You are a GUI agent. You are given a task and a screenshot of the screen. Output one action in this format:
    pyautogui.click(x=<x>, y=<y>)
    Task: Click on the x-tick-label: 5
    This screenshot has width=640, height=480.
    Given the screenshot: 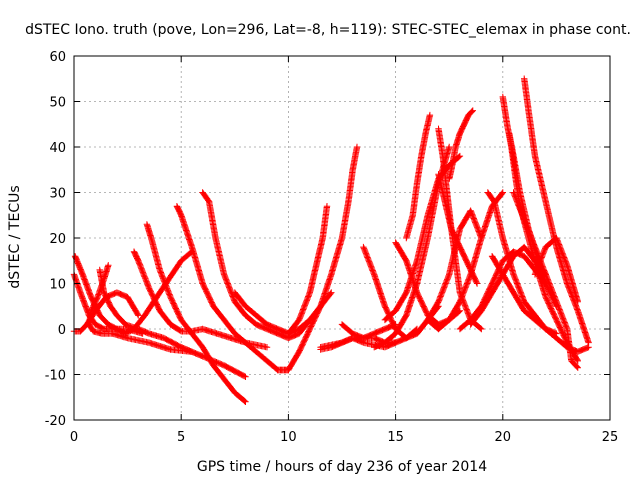 What is the action you would take?
    pyautogui.click(x=181, y=437)
    